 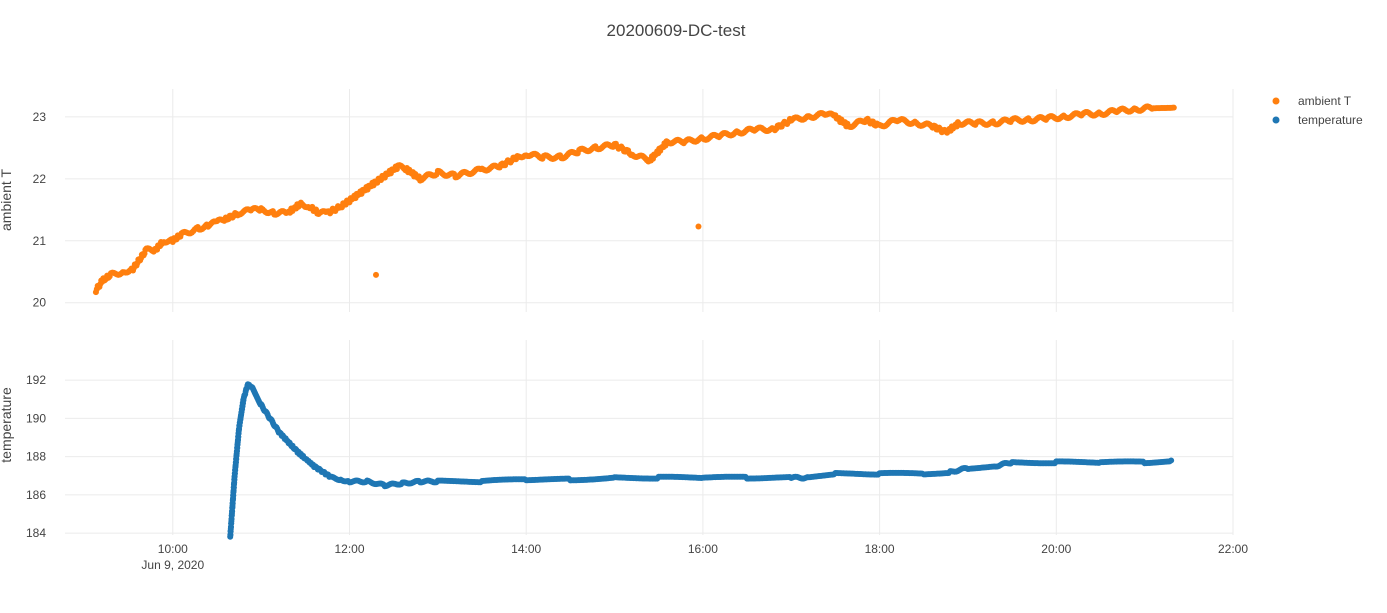 What do you see at coordinates (40, 179) in the screenshot?
I see `y-tick-label: 22` at bounding box center [40, 179].